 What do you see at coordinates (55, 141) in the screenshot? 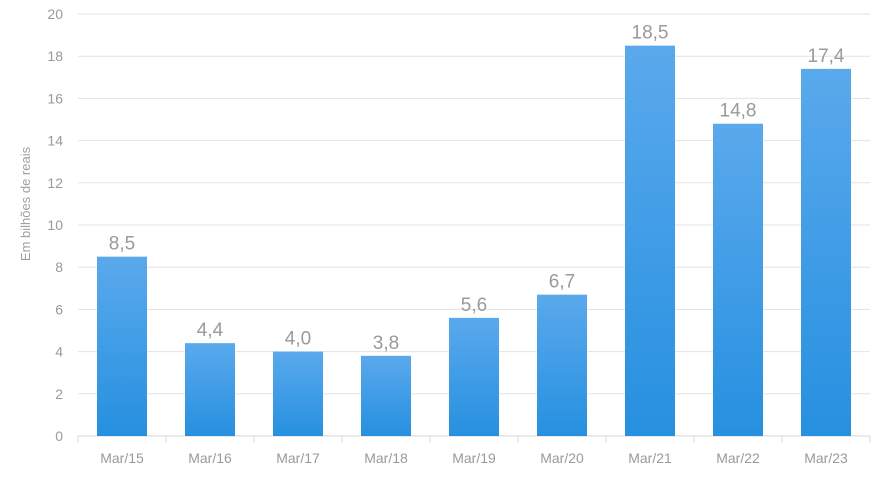
I see `y-tick-label: 14` at bounding box center [55, 141].